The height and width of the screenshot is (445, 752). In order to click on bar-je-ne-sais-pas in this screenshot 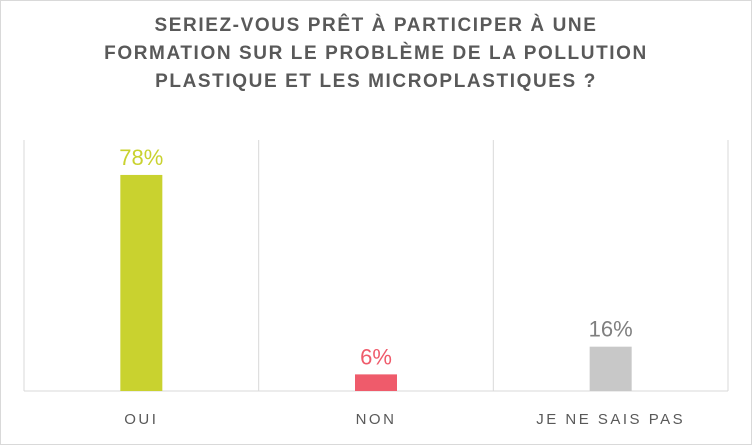, I will do `click(610, 368)`.